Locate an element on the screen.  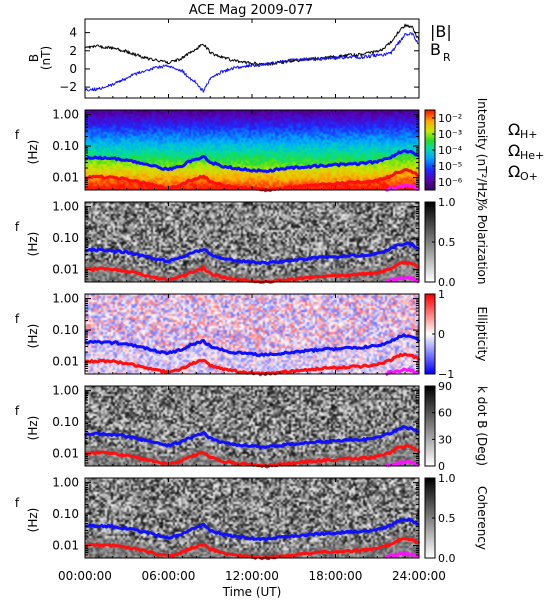
ellipticity-spectrogram is located at coordinates (252, 334).